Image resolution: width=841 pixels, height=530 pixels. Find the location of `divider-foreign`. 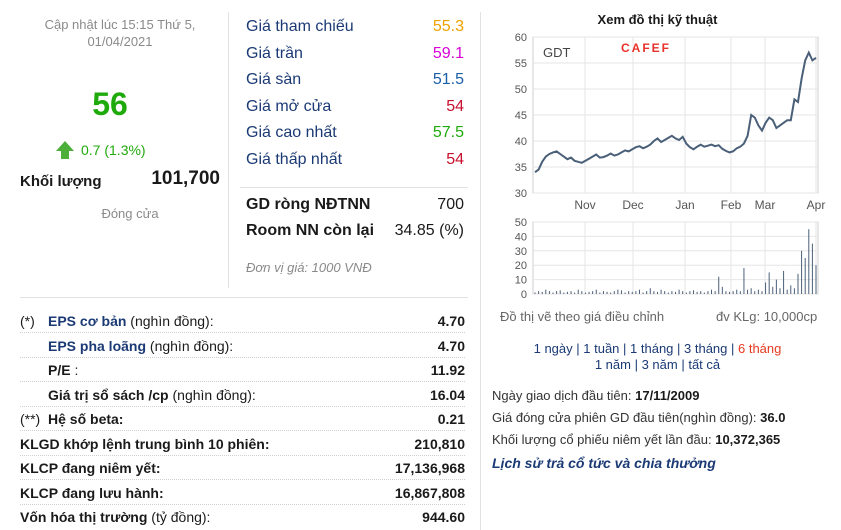

divider-foreign is located at coordinates (354, 187).